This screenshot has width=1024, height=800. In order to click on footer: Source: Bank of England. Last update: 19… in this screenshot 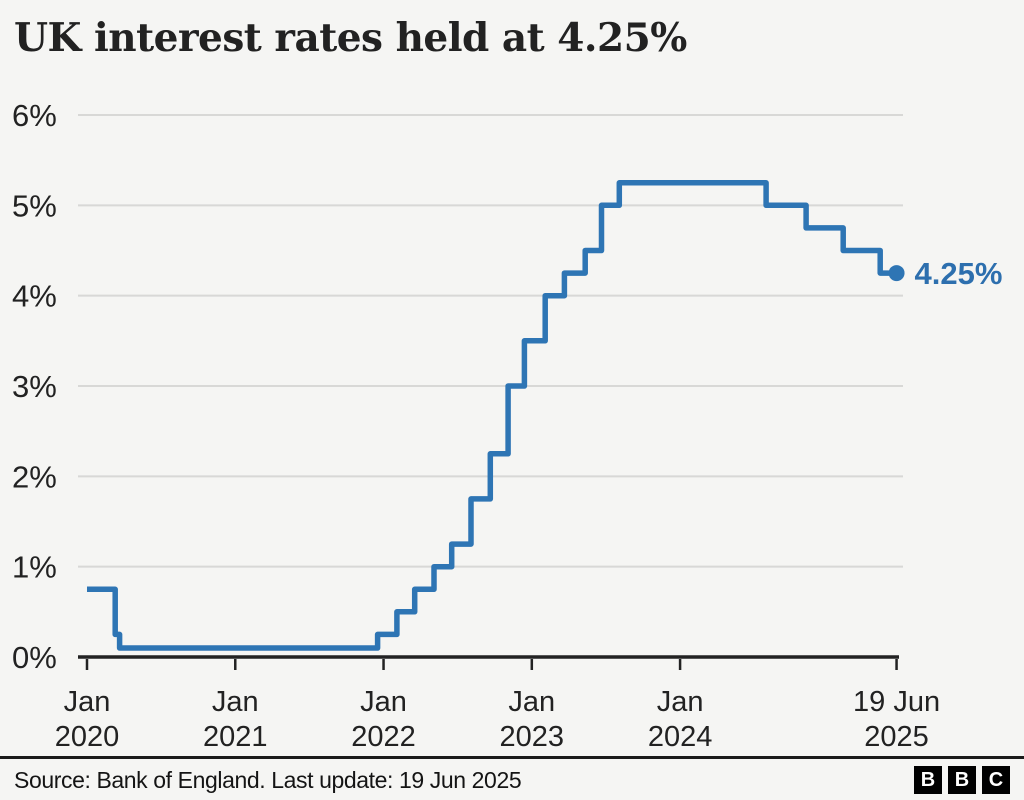, I will do `click(512, 780)`.